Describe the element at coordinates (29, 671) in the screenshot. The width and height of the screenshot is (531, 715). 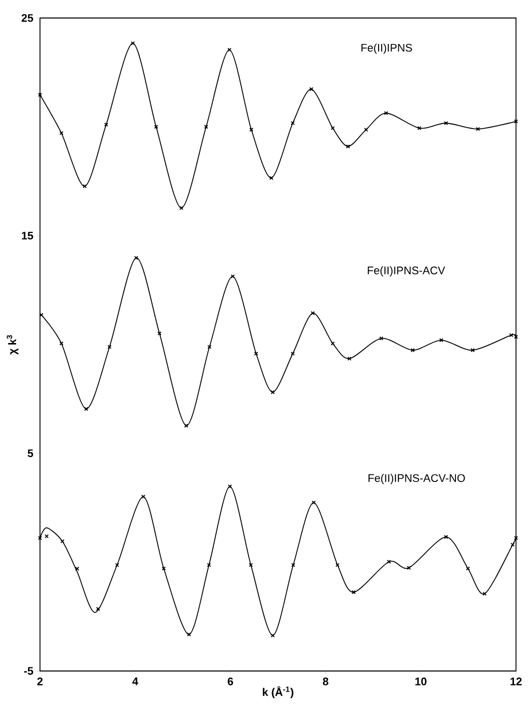
I see `y-tick-label: -5` at that location.